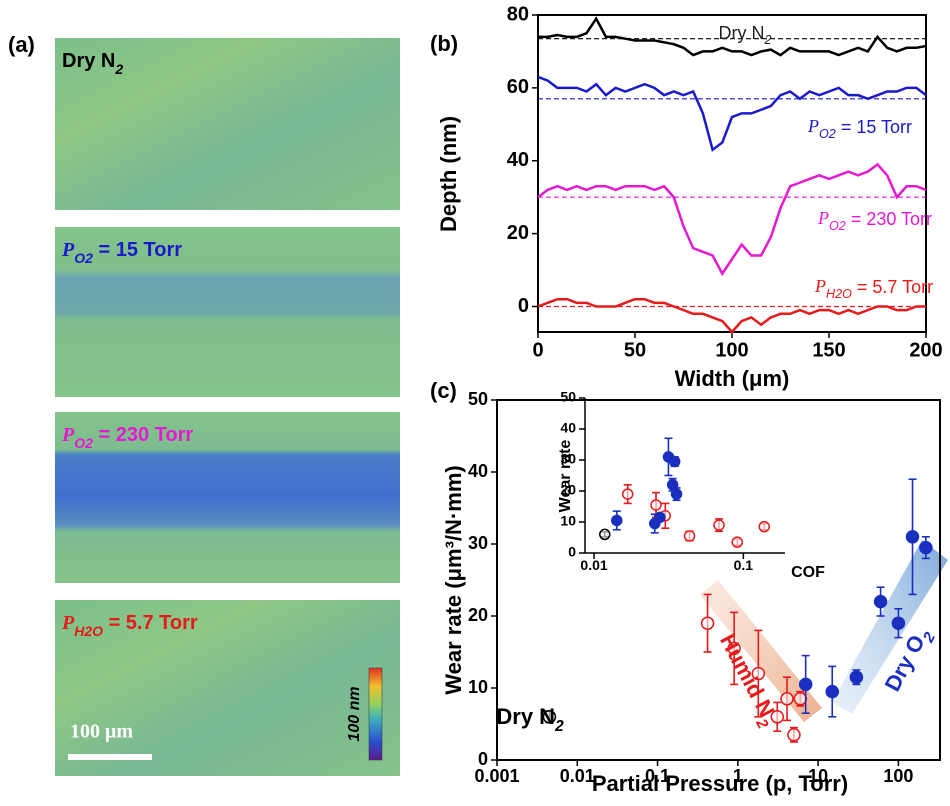  Describe the element at coordinates (525, 716) in the screenshot. I see `annotation-part: Dry N` at that location.